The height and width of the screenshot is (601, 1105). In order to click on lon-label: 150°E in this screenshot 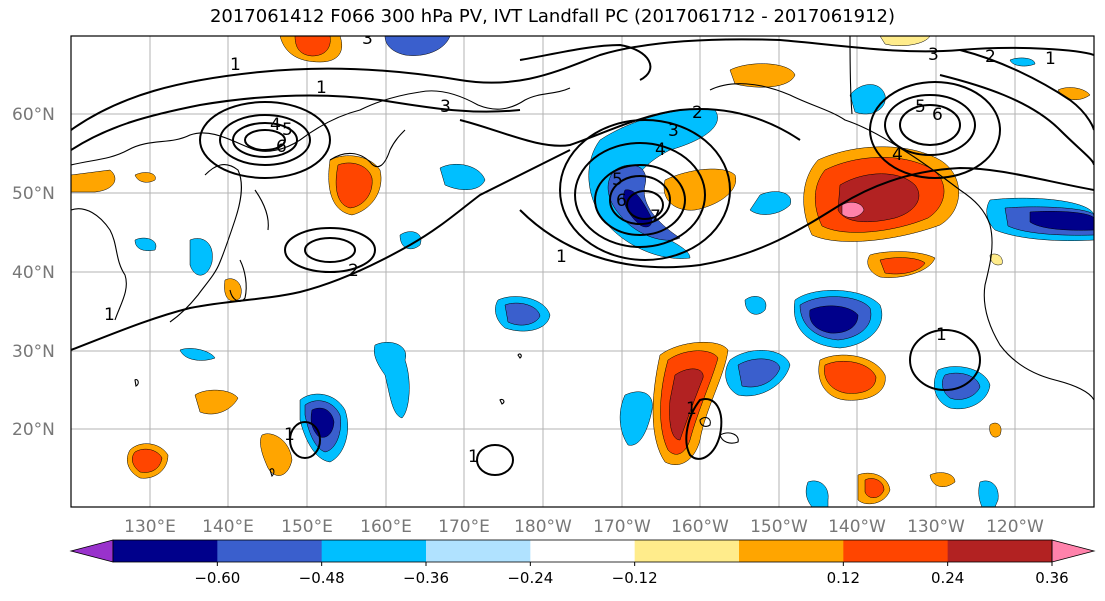, I will do `click(307, 527)`.